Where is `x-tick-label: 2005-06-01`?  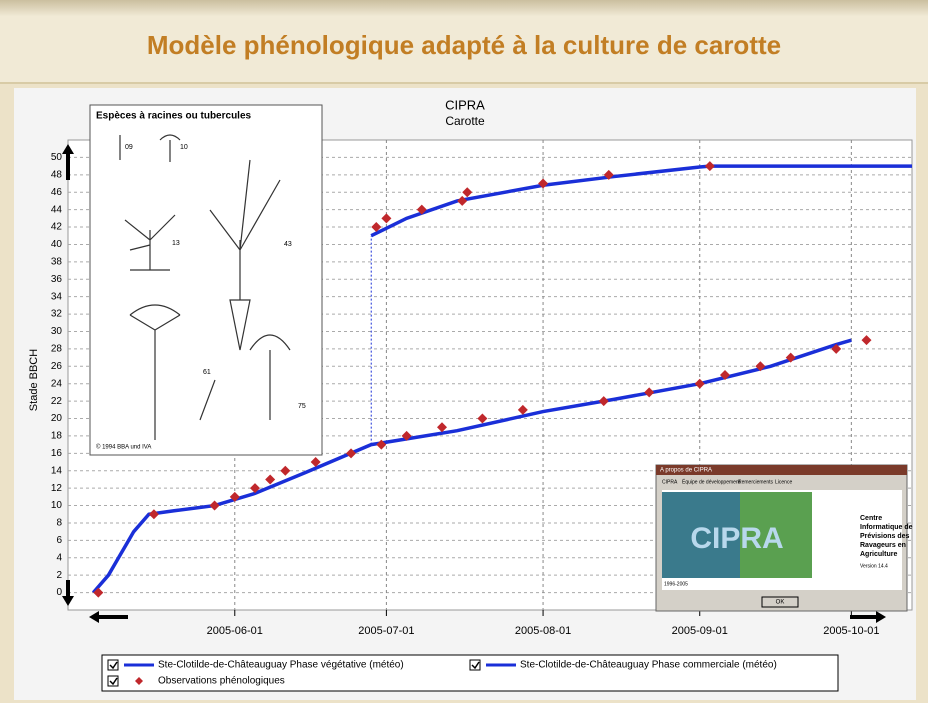
x-tick-label: 2005-06-01 is located at coordinates (235, 631).